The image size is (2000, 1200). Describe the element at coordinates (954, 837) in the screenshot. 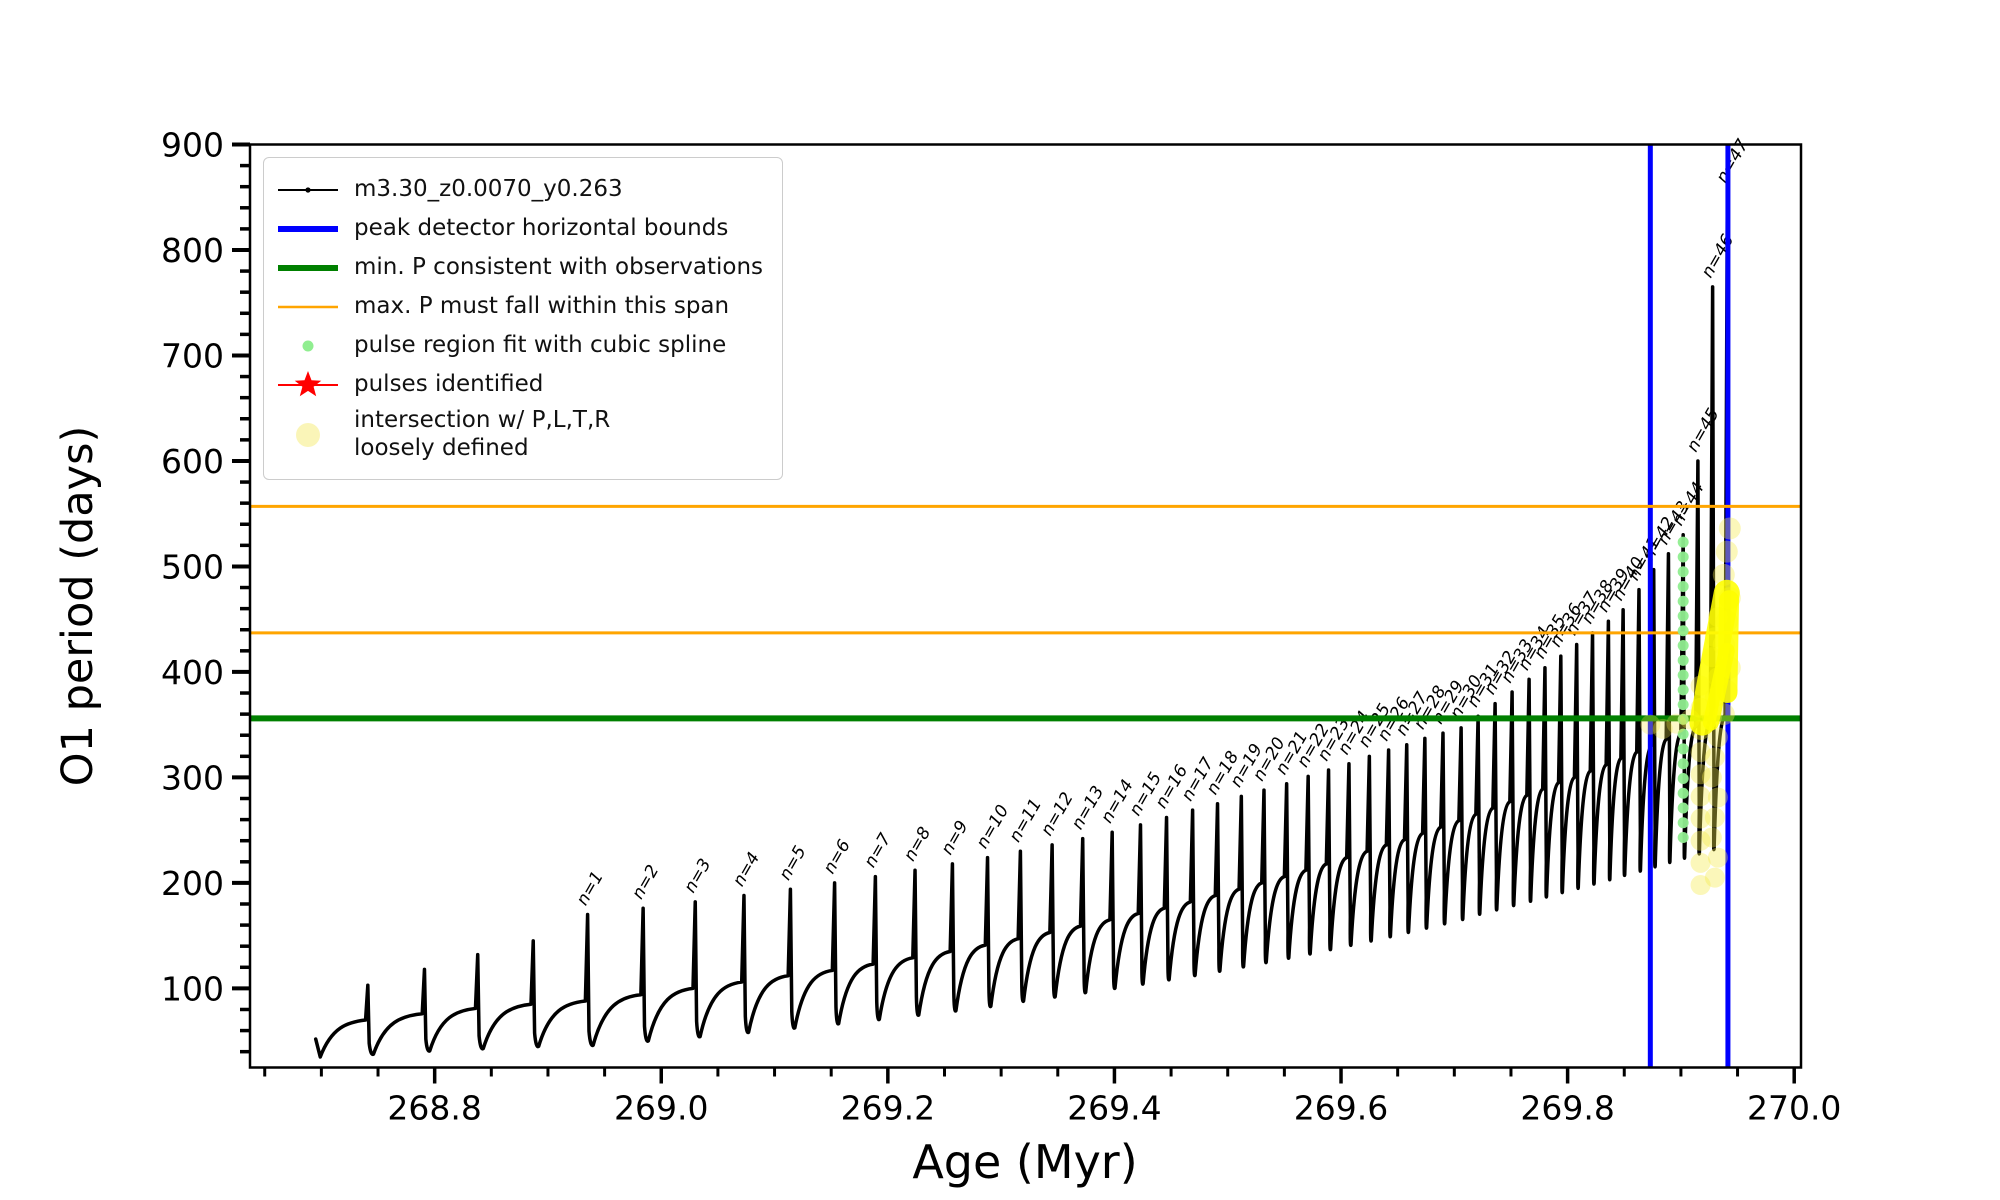

I see `pulse-number-label: n=9` at that location.